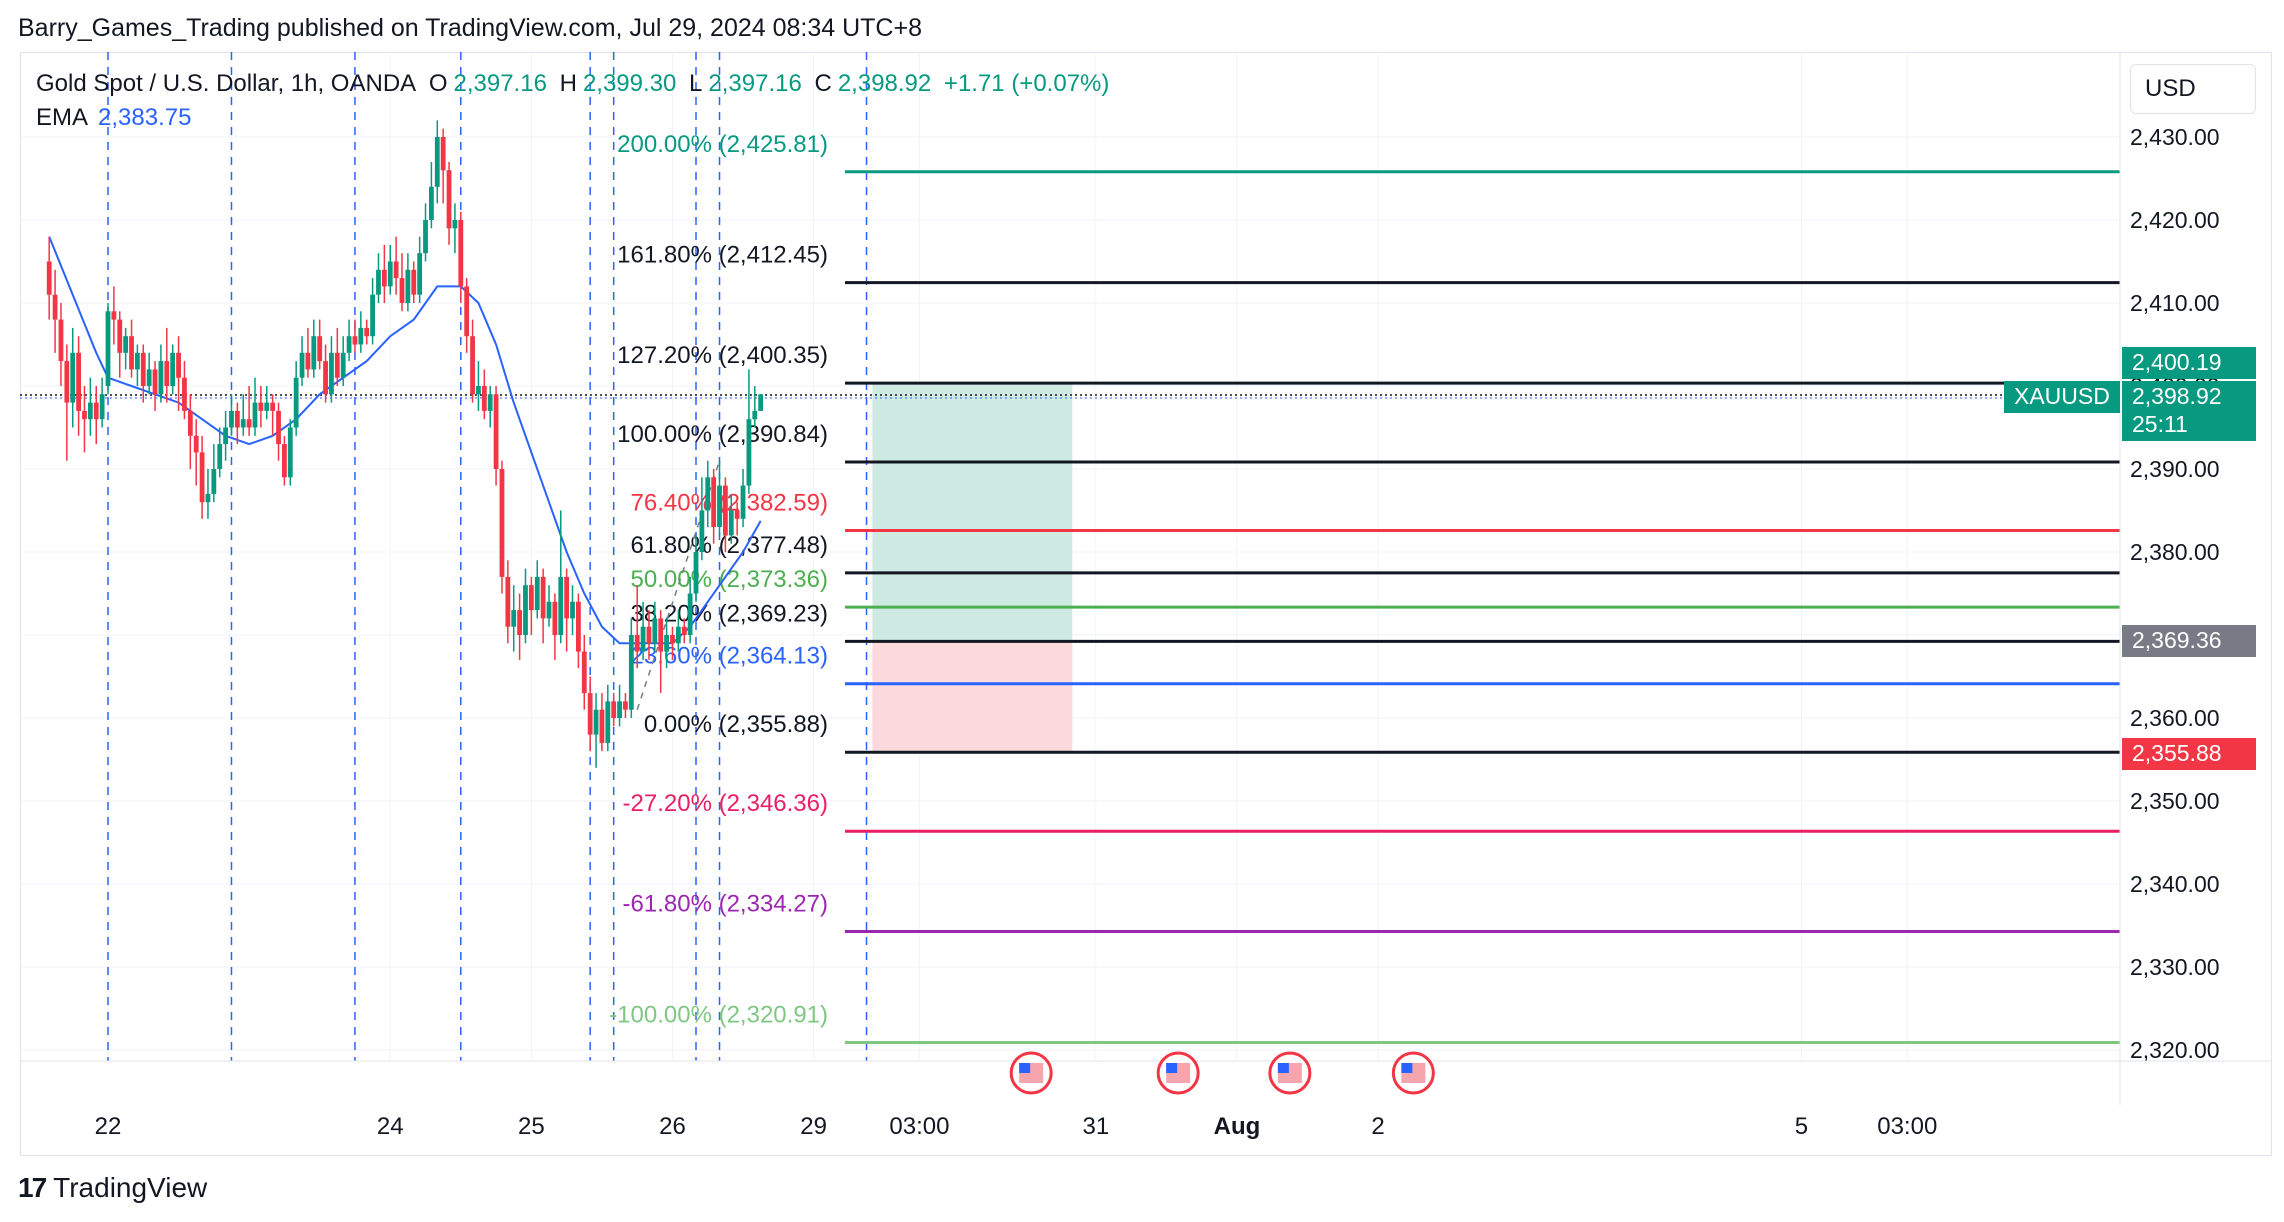  Describe the element at coordinates (568, 83) in the screenshot. I see `high-label: H` at that location.